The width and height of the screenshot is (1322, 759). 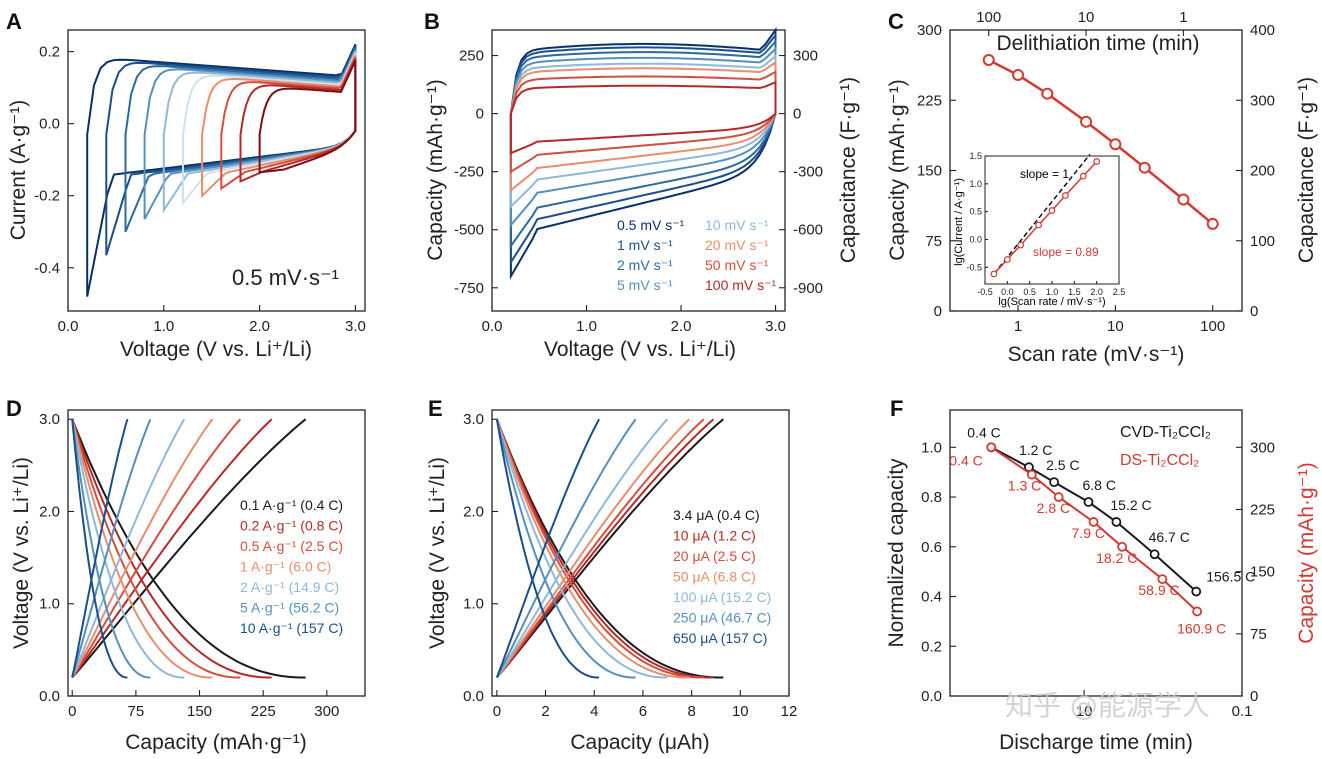 What do you see at coordinates (1115, 326) in the screenshot?
I see `panel-c-x-tick-label: 10` at bounding box center [1115, 326].